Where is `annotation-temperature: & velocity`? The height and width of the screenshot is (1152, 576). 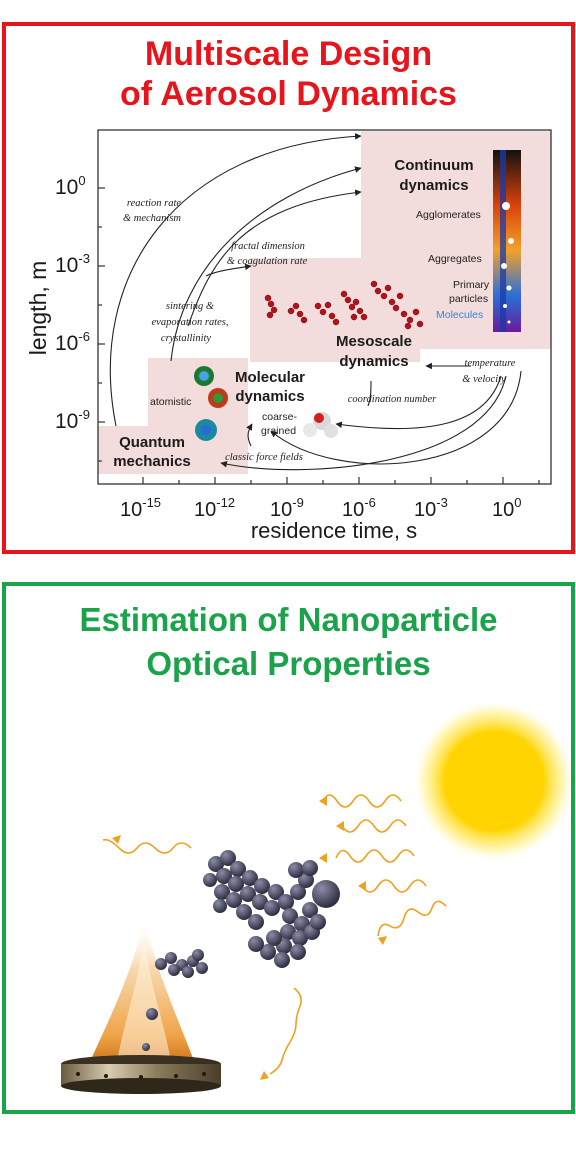 annotation-temperature: & velocity is located at coordinates (484, 379).